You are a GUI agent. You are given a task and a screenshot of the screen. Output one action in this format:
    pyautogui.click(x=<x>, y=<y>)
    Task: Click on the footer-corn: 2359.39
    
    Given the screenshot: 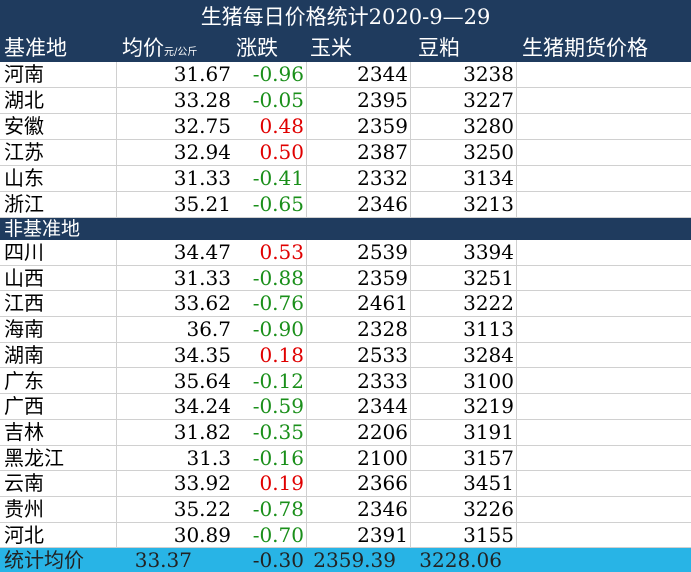 What is the action you would take?
    pyautogui.click(x=354, y=560)
    